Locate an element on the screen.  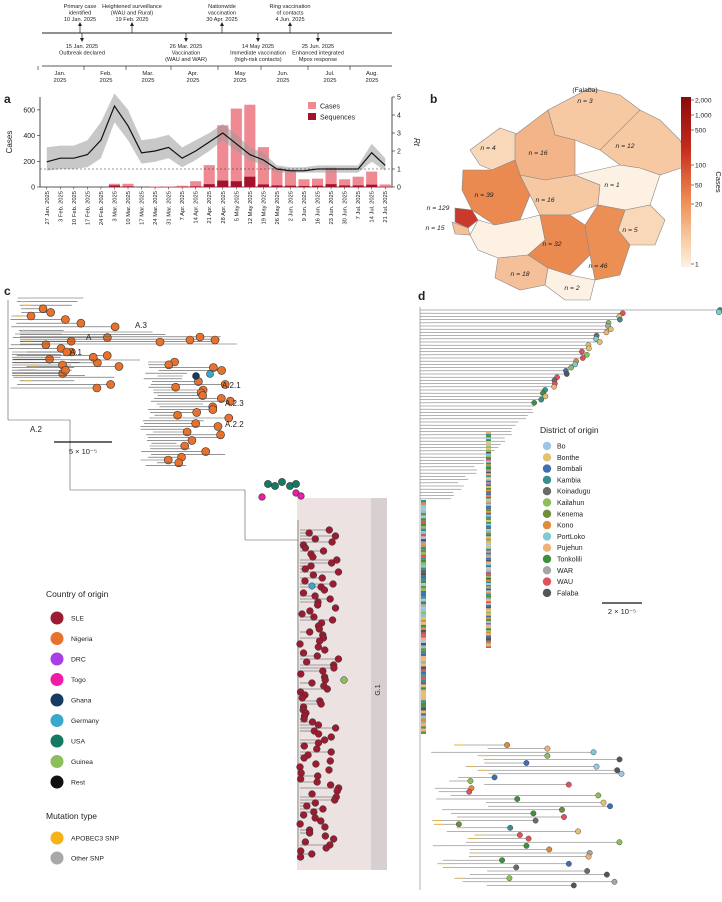
country-swatch is located at coordinates (57, 679).